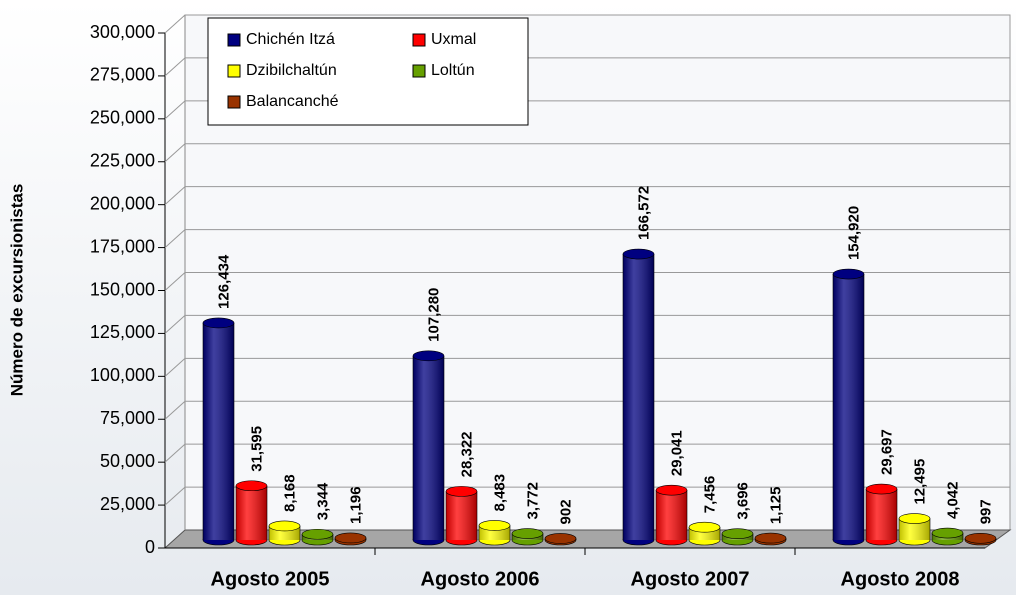  Describe the element at coordinates (122, 75) in the screenshot. I see `y-tick-label: 275,000` at that location.